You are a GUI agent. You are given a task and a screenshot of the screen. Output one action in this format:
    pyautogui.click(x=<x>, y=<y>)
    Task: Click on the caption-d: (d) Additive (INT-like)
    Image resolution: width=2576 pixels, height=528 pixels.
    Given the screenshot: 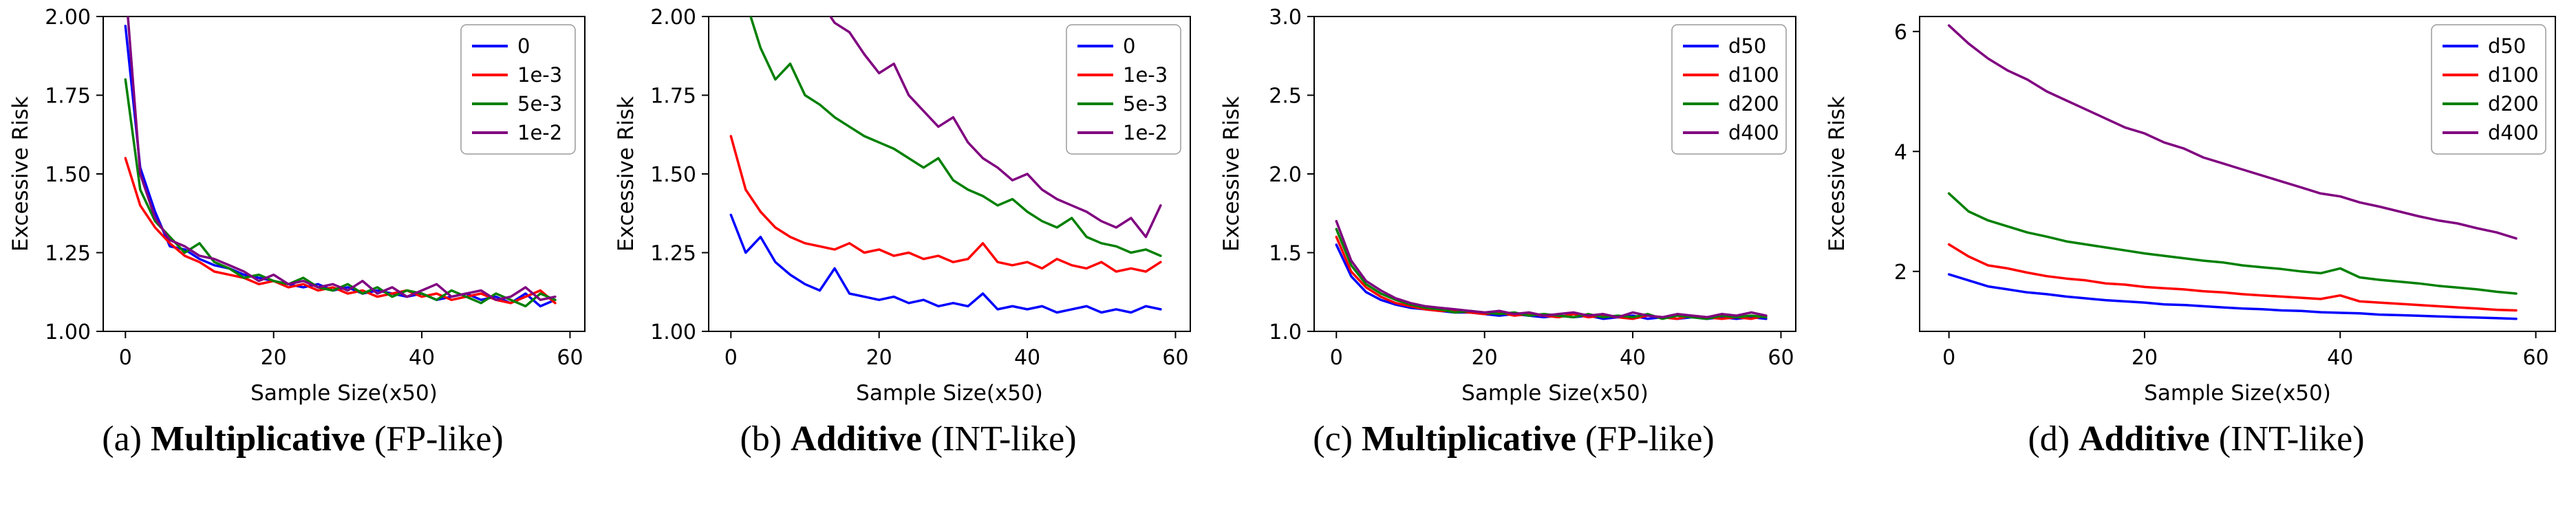 What is the action you would take?
    pyautogui.click(x=2196, y=439)
    